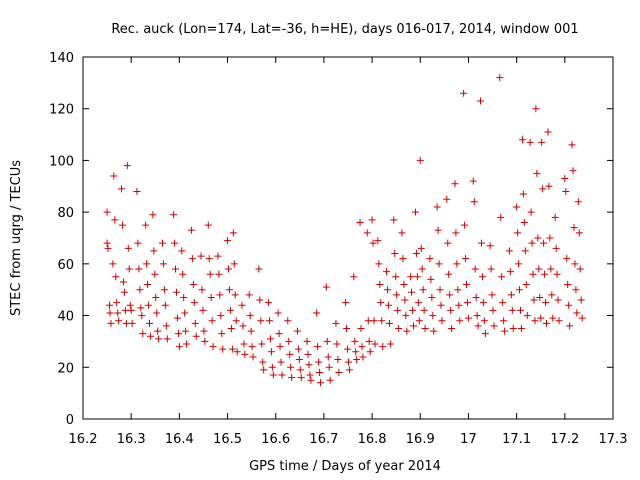  What do you see at coordinates (275, 439) in the screenshot?
I see `x-tick-label: 16.6` at bounding box center [275, 439].